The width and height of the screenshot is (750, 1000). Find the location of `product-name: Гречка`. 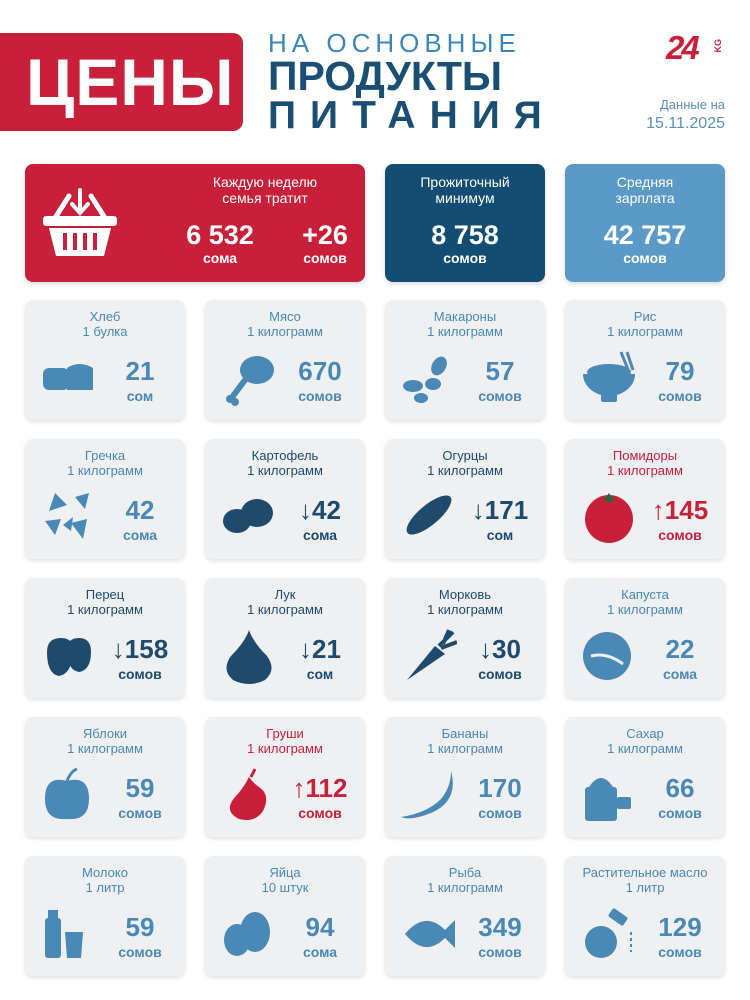

product-name: Гречка is located at coordinates (105, 455).